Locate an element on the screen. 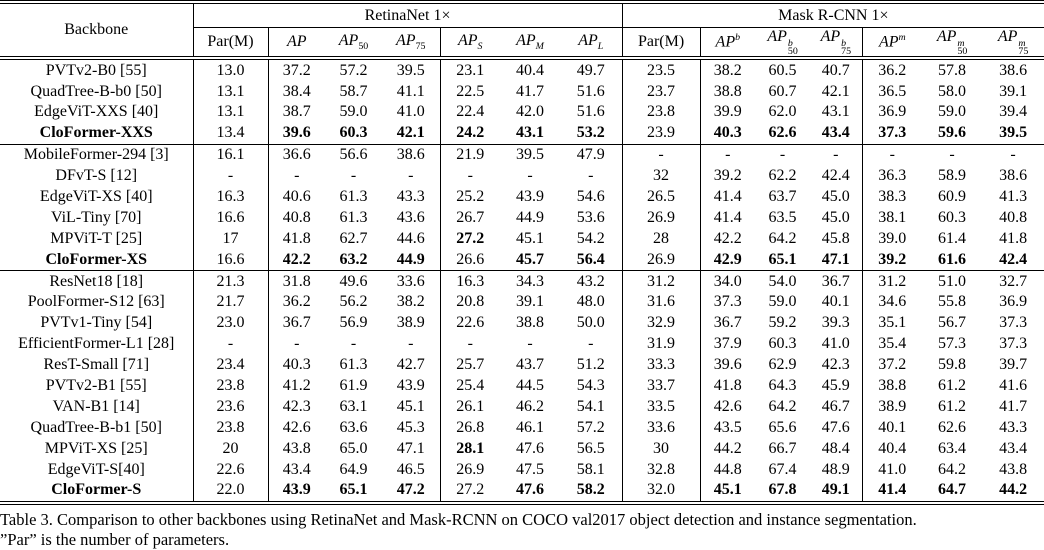 The image size is (1044, 550). metric-cell: 32.0 is located at coordinates (661, 491).